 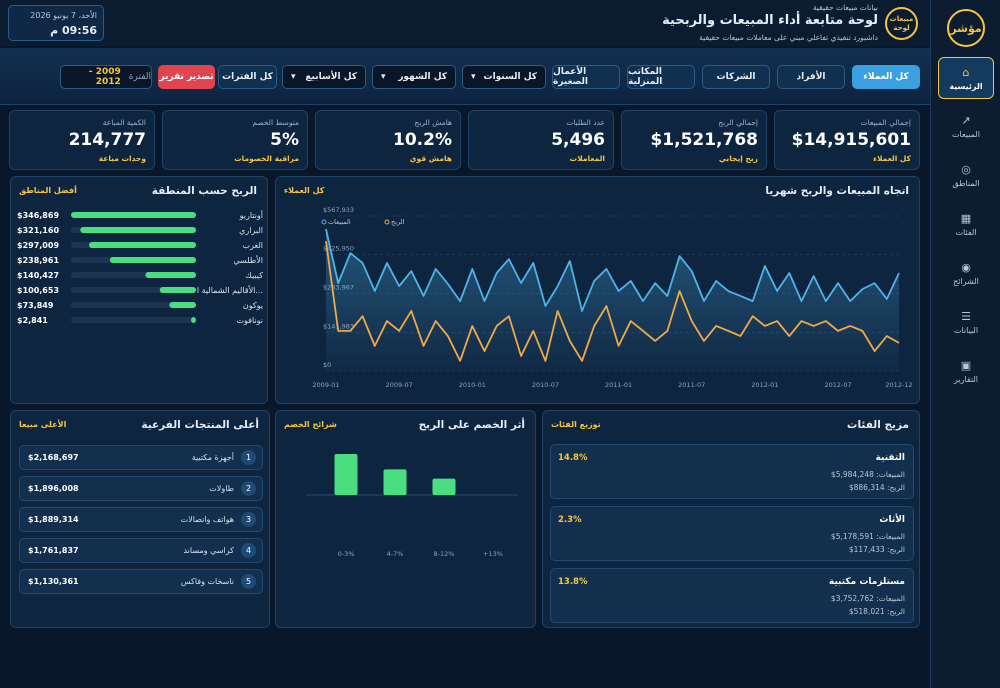 I want to click on time: 09:56 م, so click(x=73, y=30).